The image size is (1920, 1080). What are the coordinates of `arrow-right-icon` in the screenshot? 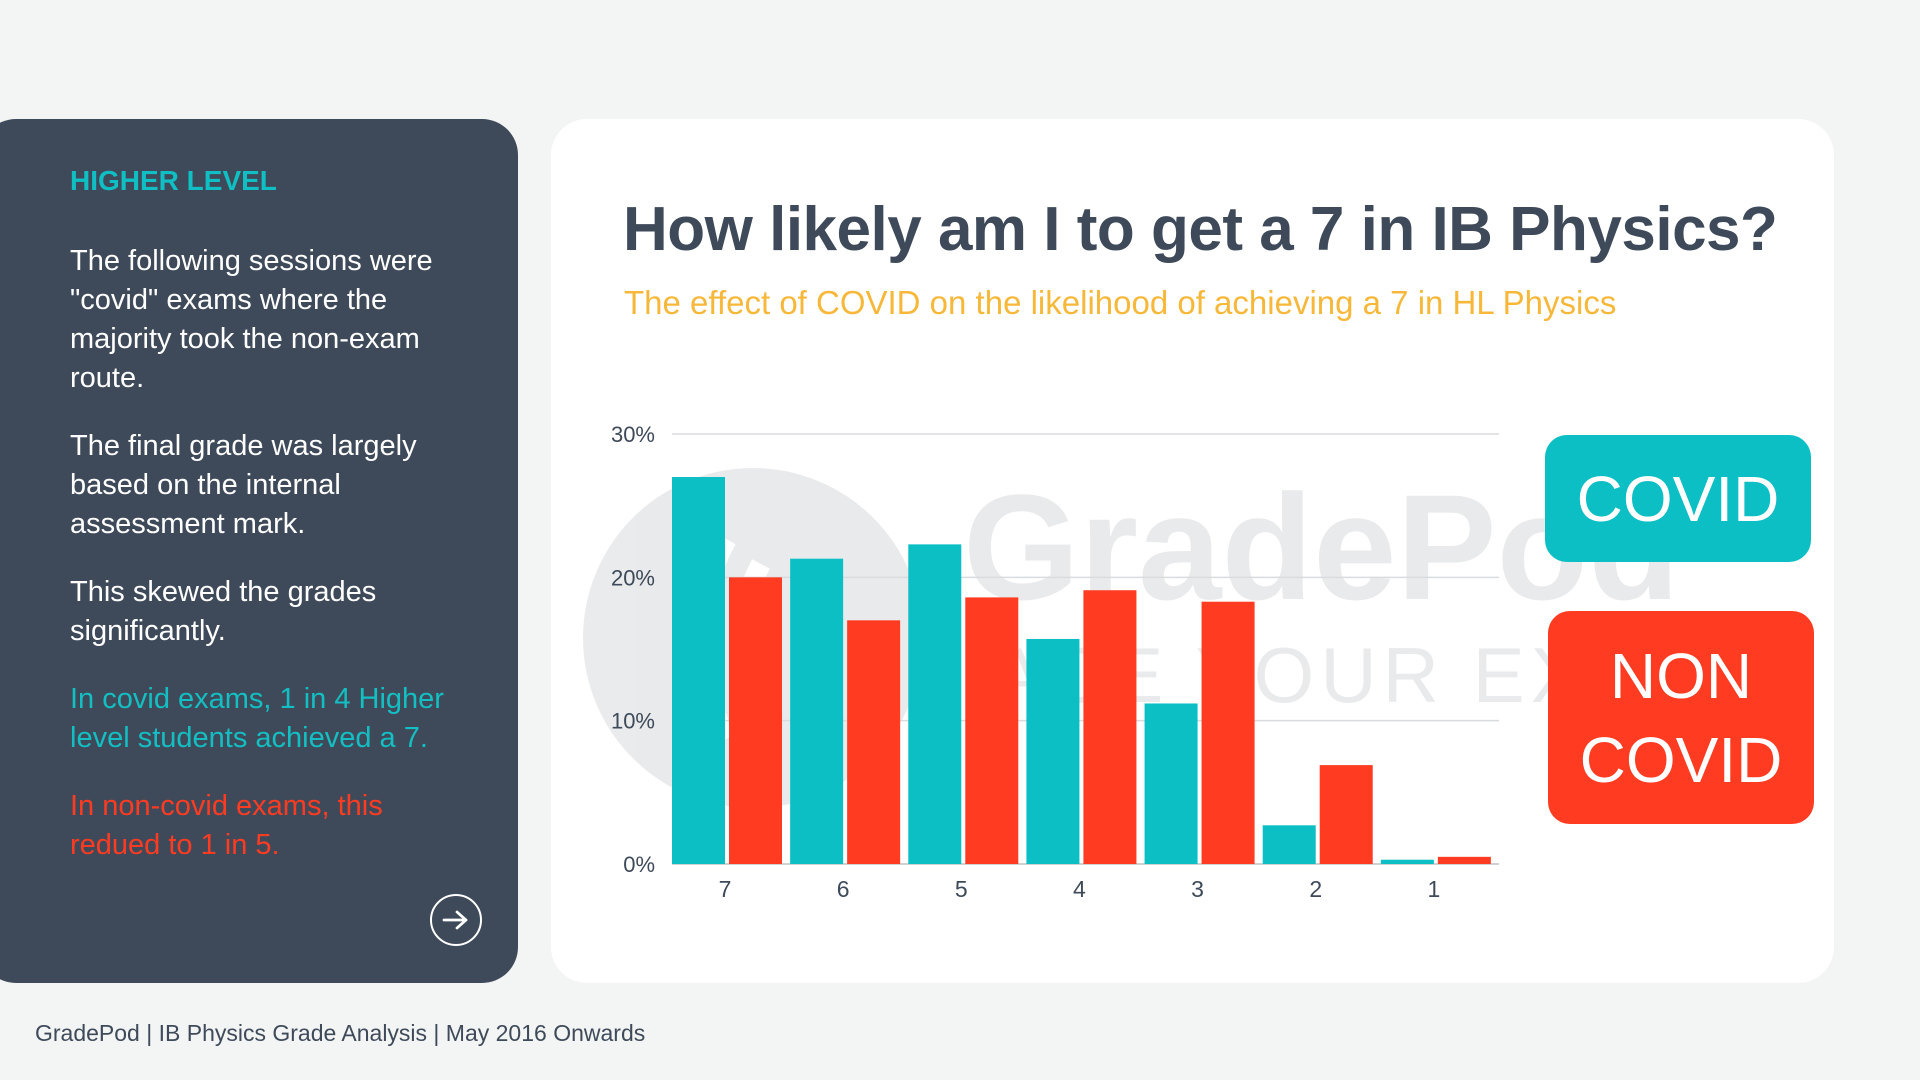 It's located at (455, 920).